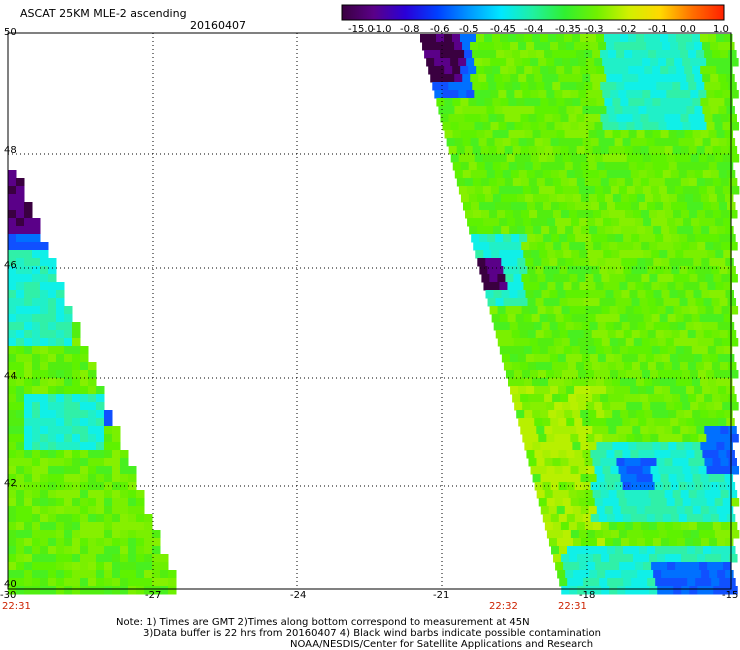  I want to click on x-tick-24: -24, so click(298, 595).